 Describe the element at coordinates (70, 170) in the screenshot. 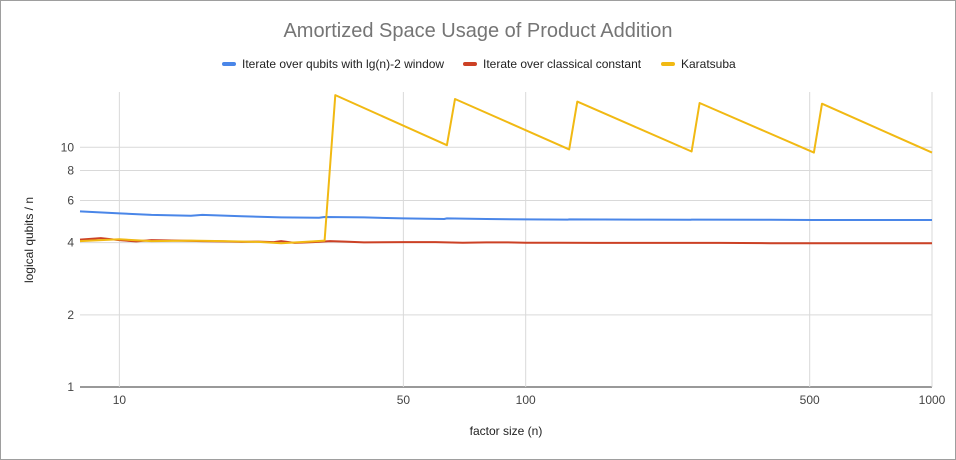

I see `y-tick-label-8: 8` at that location.